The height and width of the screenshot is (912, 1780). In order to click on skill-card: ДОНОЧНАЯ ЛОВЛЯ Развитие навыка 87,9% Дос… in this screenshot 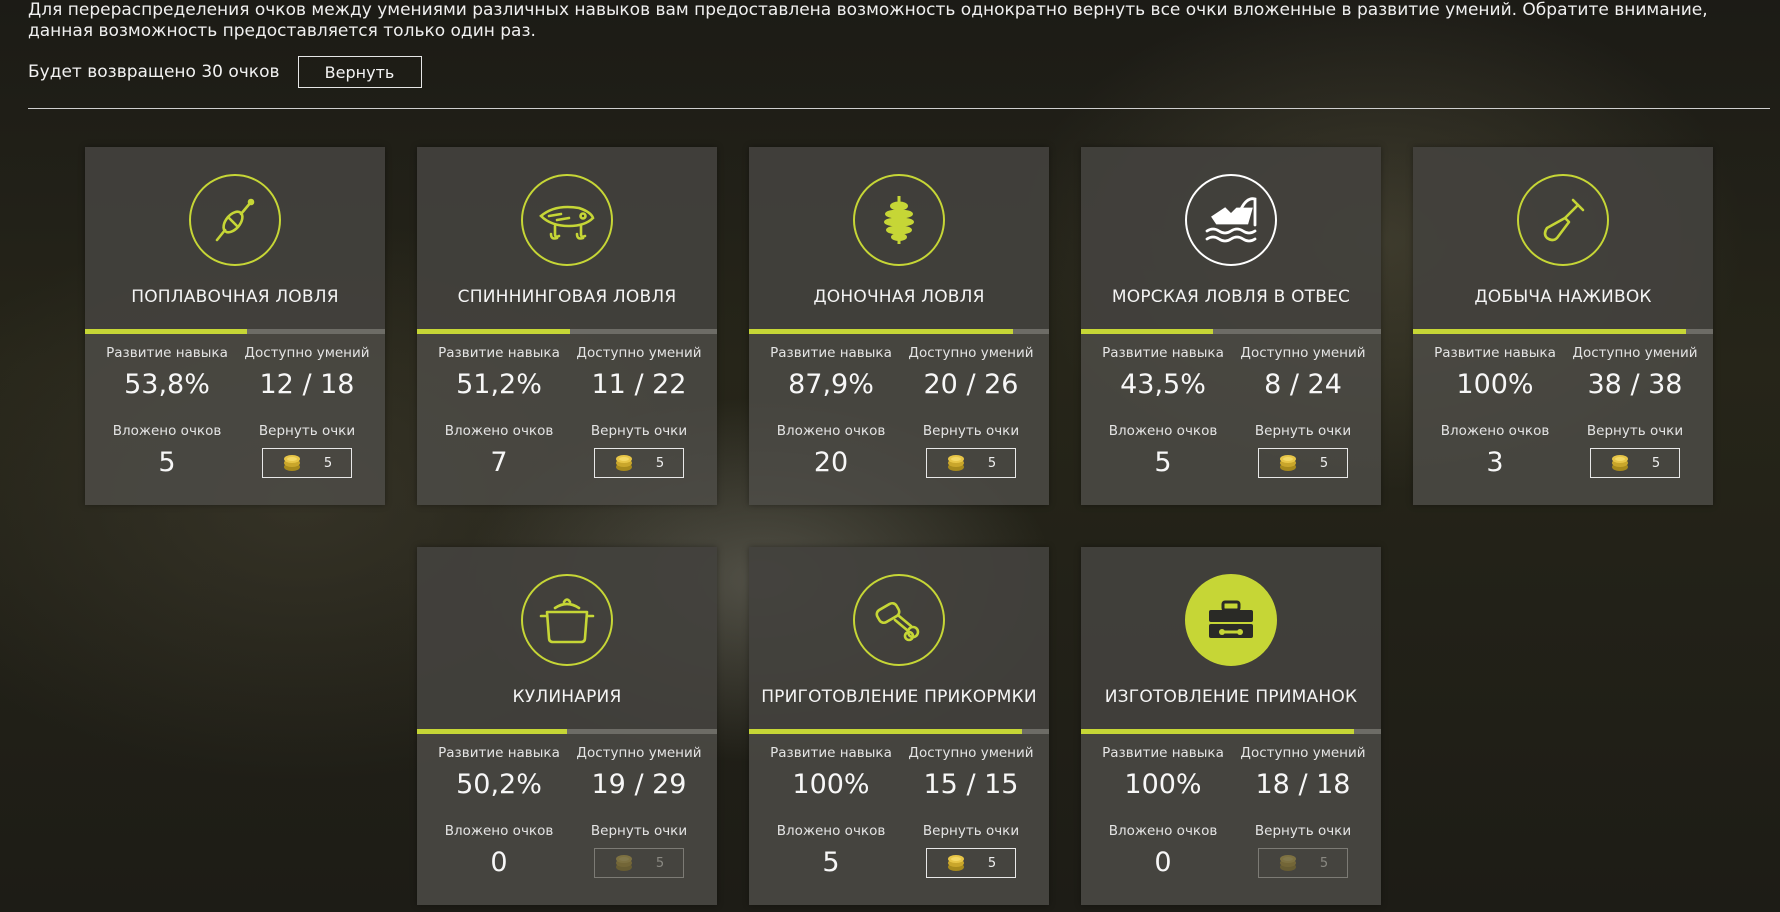, I will do `click(899, 326)`.